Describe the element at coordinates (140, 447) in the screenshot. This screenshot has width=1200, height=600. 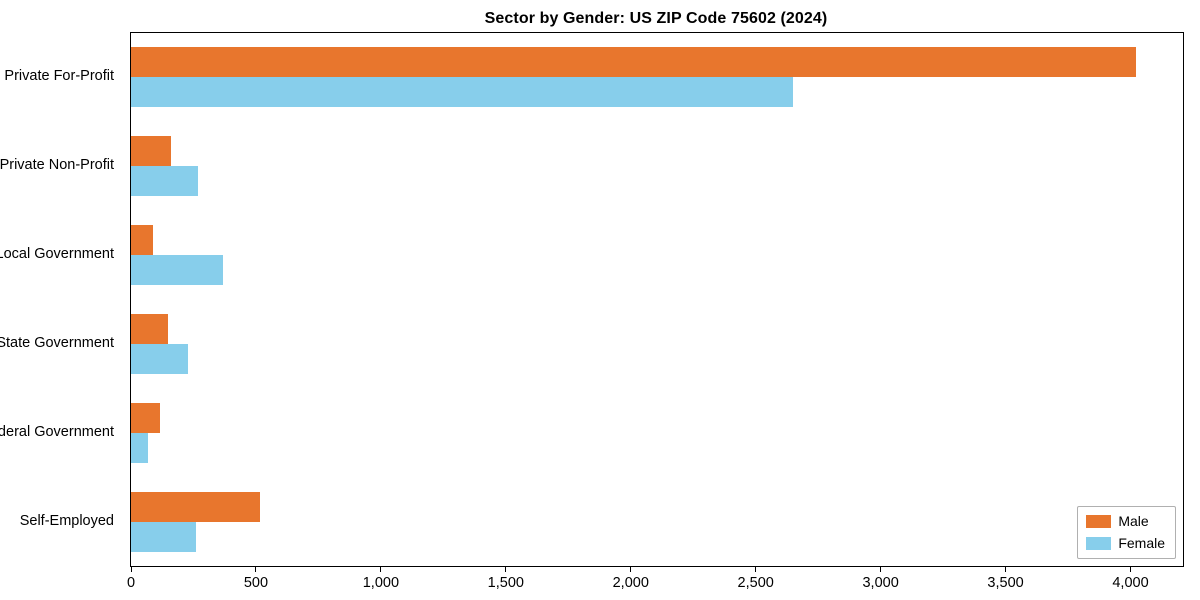
I see `bar-female-federal-government` at that location.